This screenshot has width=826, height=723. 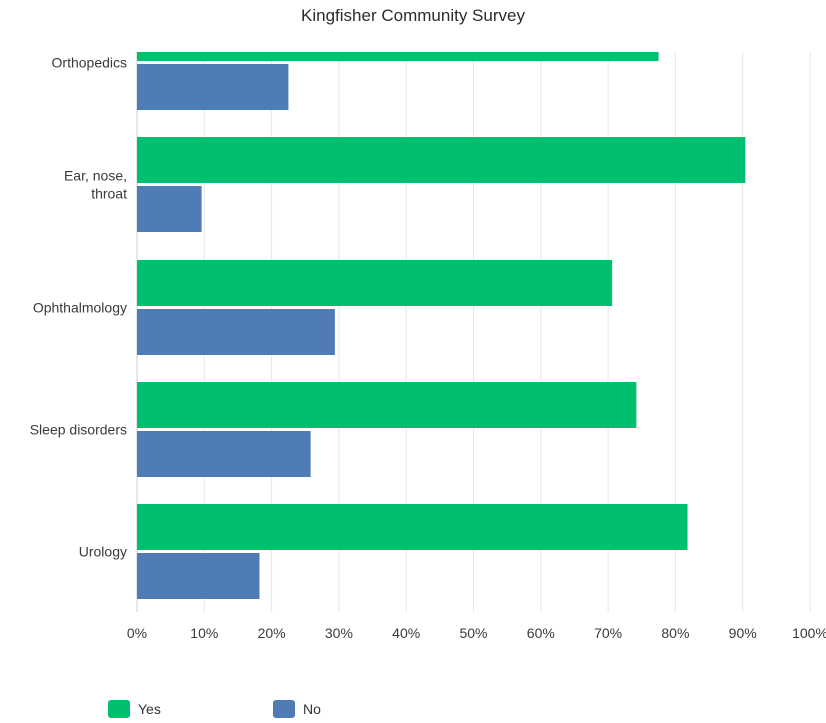 I want to click on bar-no-ophthalmology, so click(x=236, y=332).